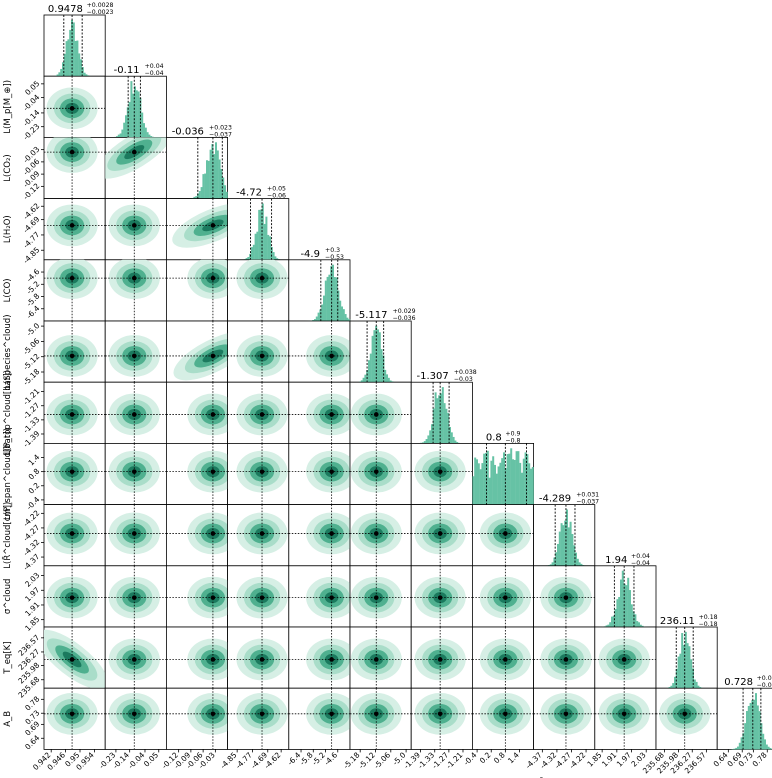 The image size is (772, 778). I want to click on y-axis-label-11: A_B, so click(8, 719).